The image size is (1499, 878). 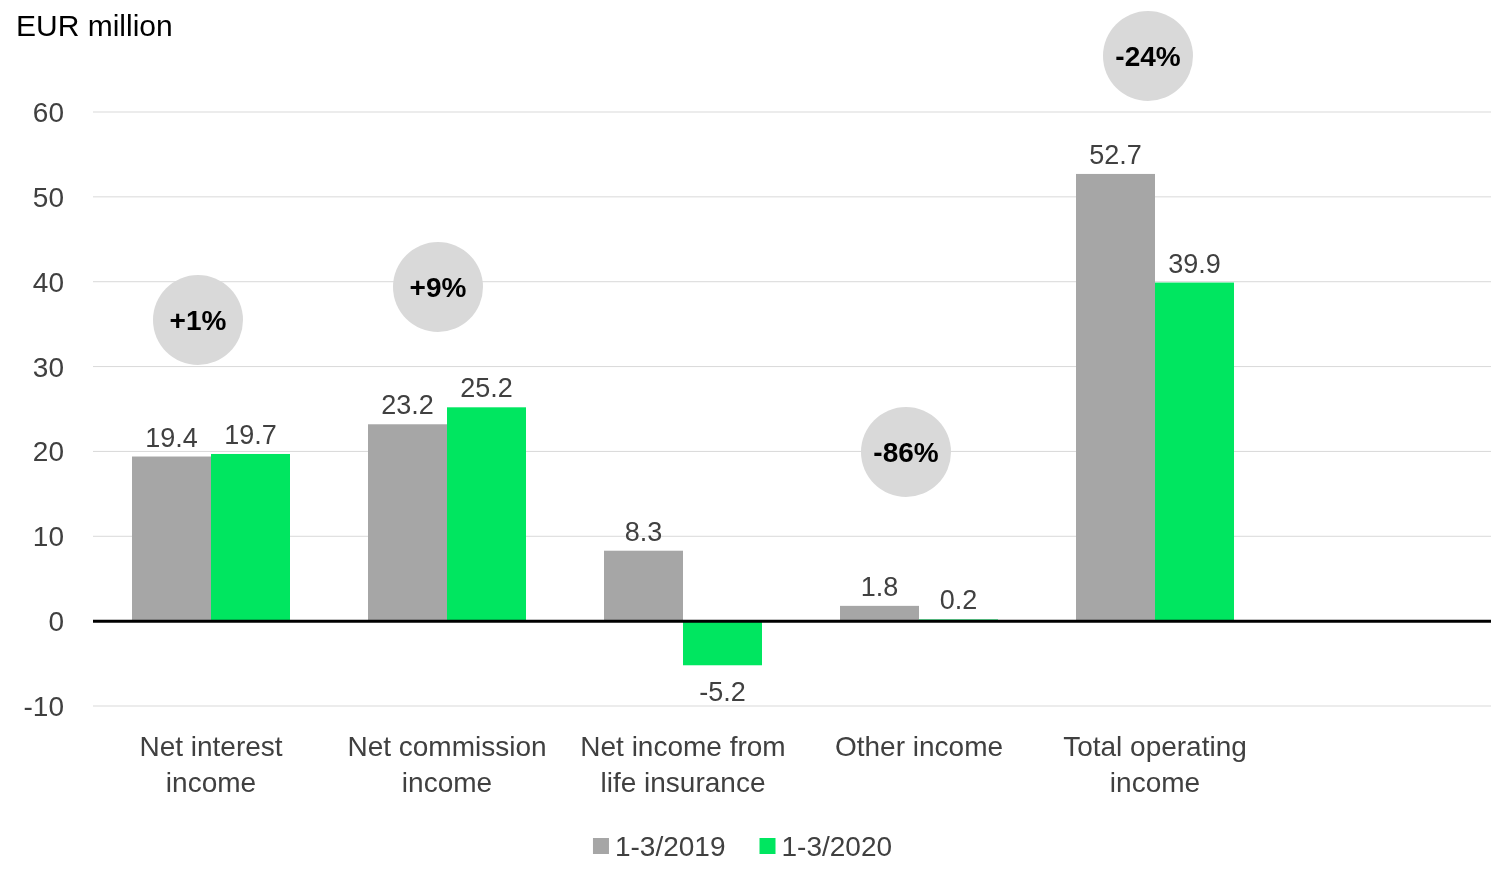 I want to click on x-tick-label: Other income, so click(x=919, y=746).